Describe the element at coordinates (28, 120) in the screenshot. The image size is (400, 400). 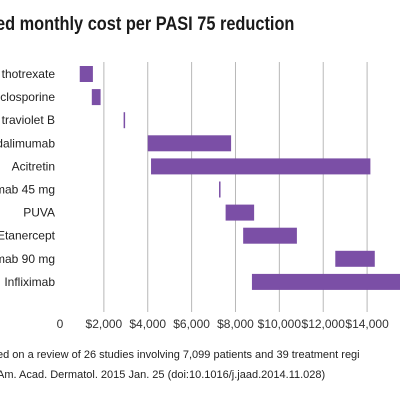
I see `category-label: traviolet B` at that location.